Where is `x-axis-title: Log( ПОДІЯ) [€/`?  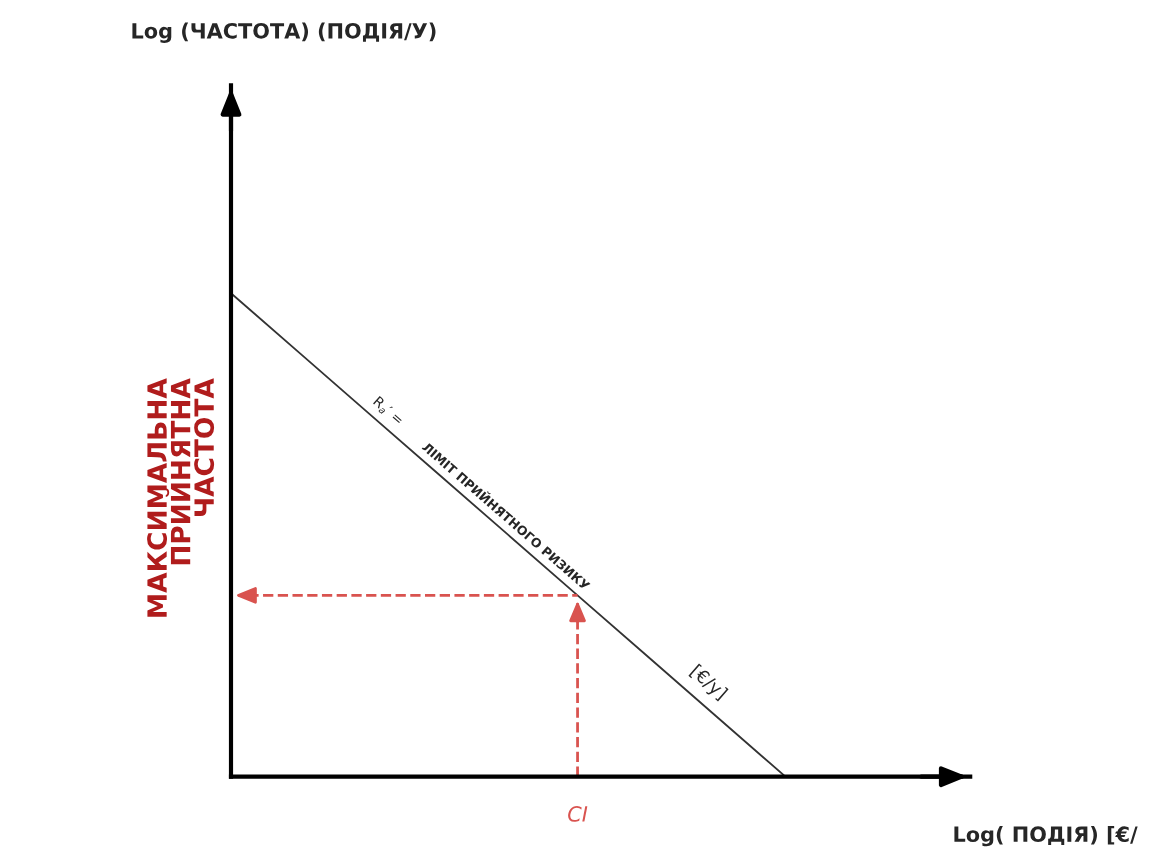 x-axis-title: Log( ПОДІЯ) [€/ is located at coordinates (1046, 836).